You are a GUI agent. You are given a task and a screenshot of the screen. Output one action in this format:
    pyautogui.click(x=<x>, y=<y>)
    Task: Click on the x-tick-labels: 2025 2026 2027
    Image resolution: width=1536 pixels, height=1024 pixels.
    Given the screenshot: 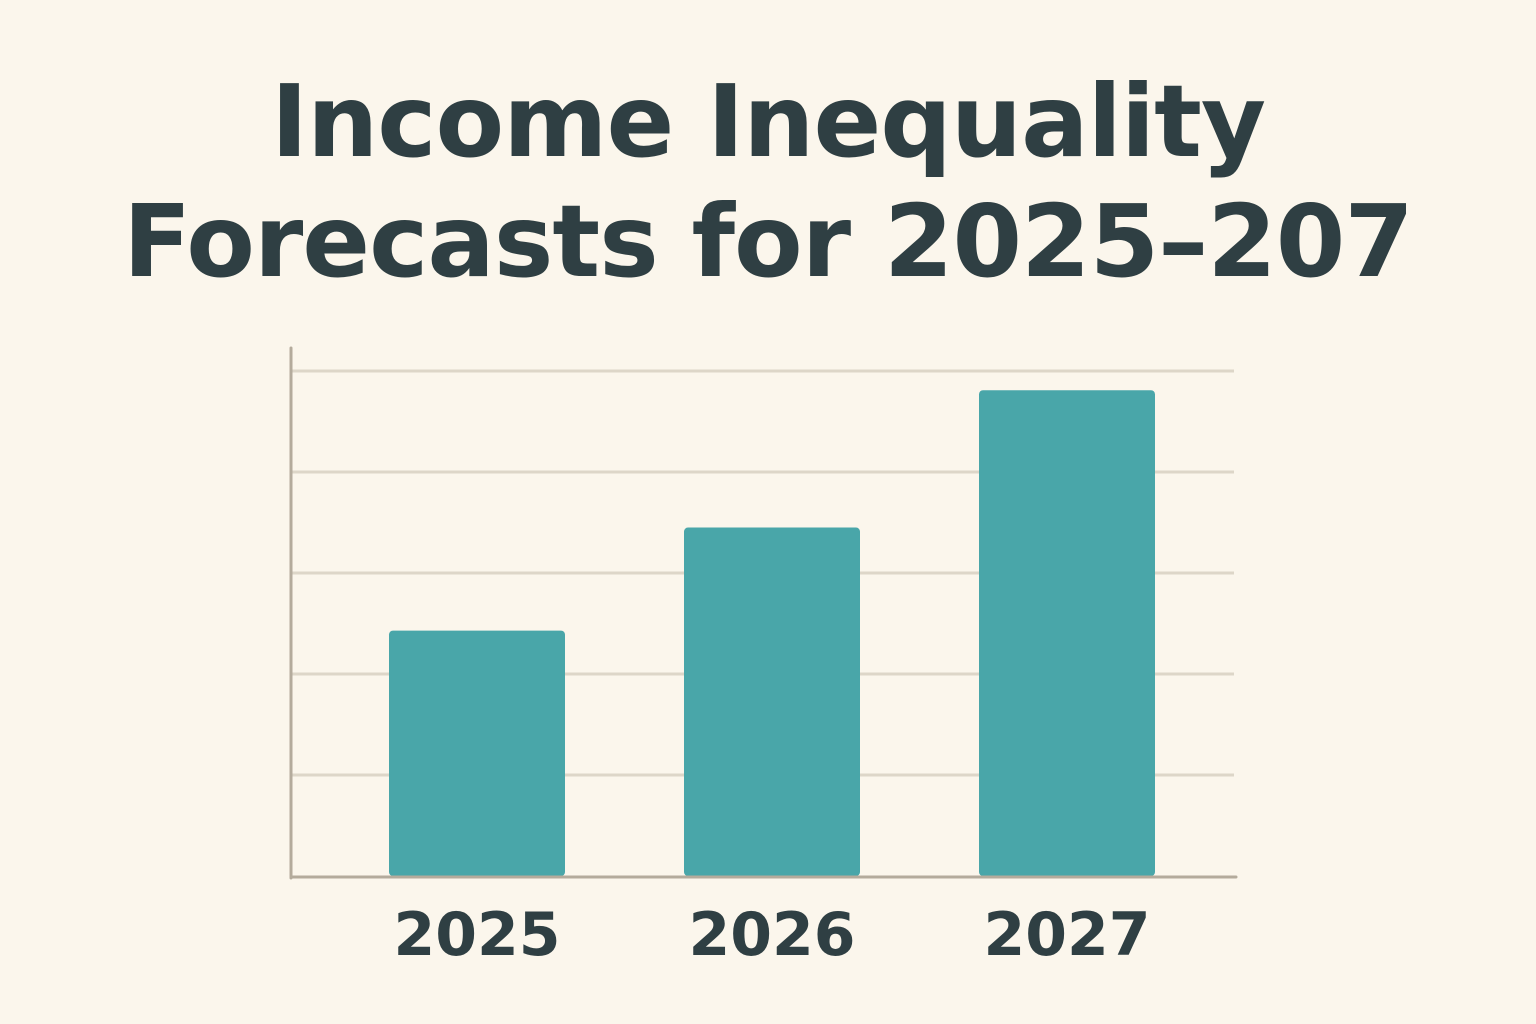 What is the action you would take?
    pyautogui.click(x=772, y=935)
    